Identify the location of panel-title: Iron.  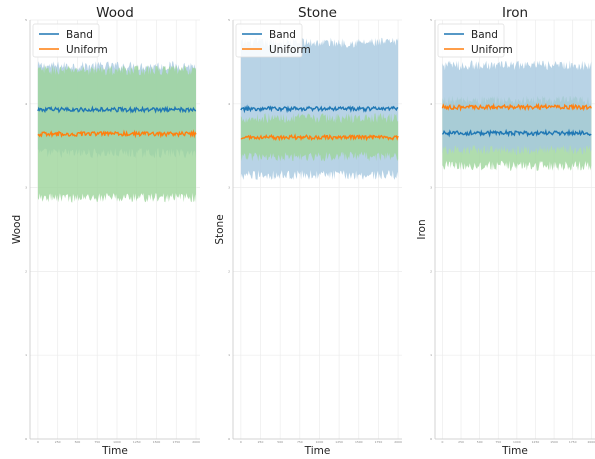
(515, 13).